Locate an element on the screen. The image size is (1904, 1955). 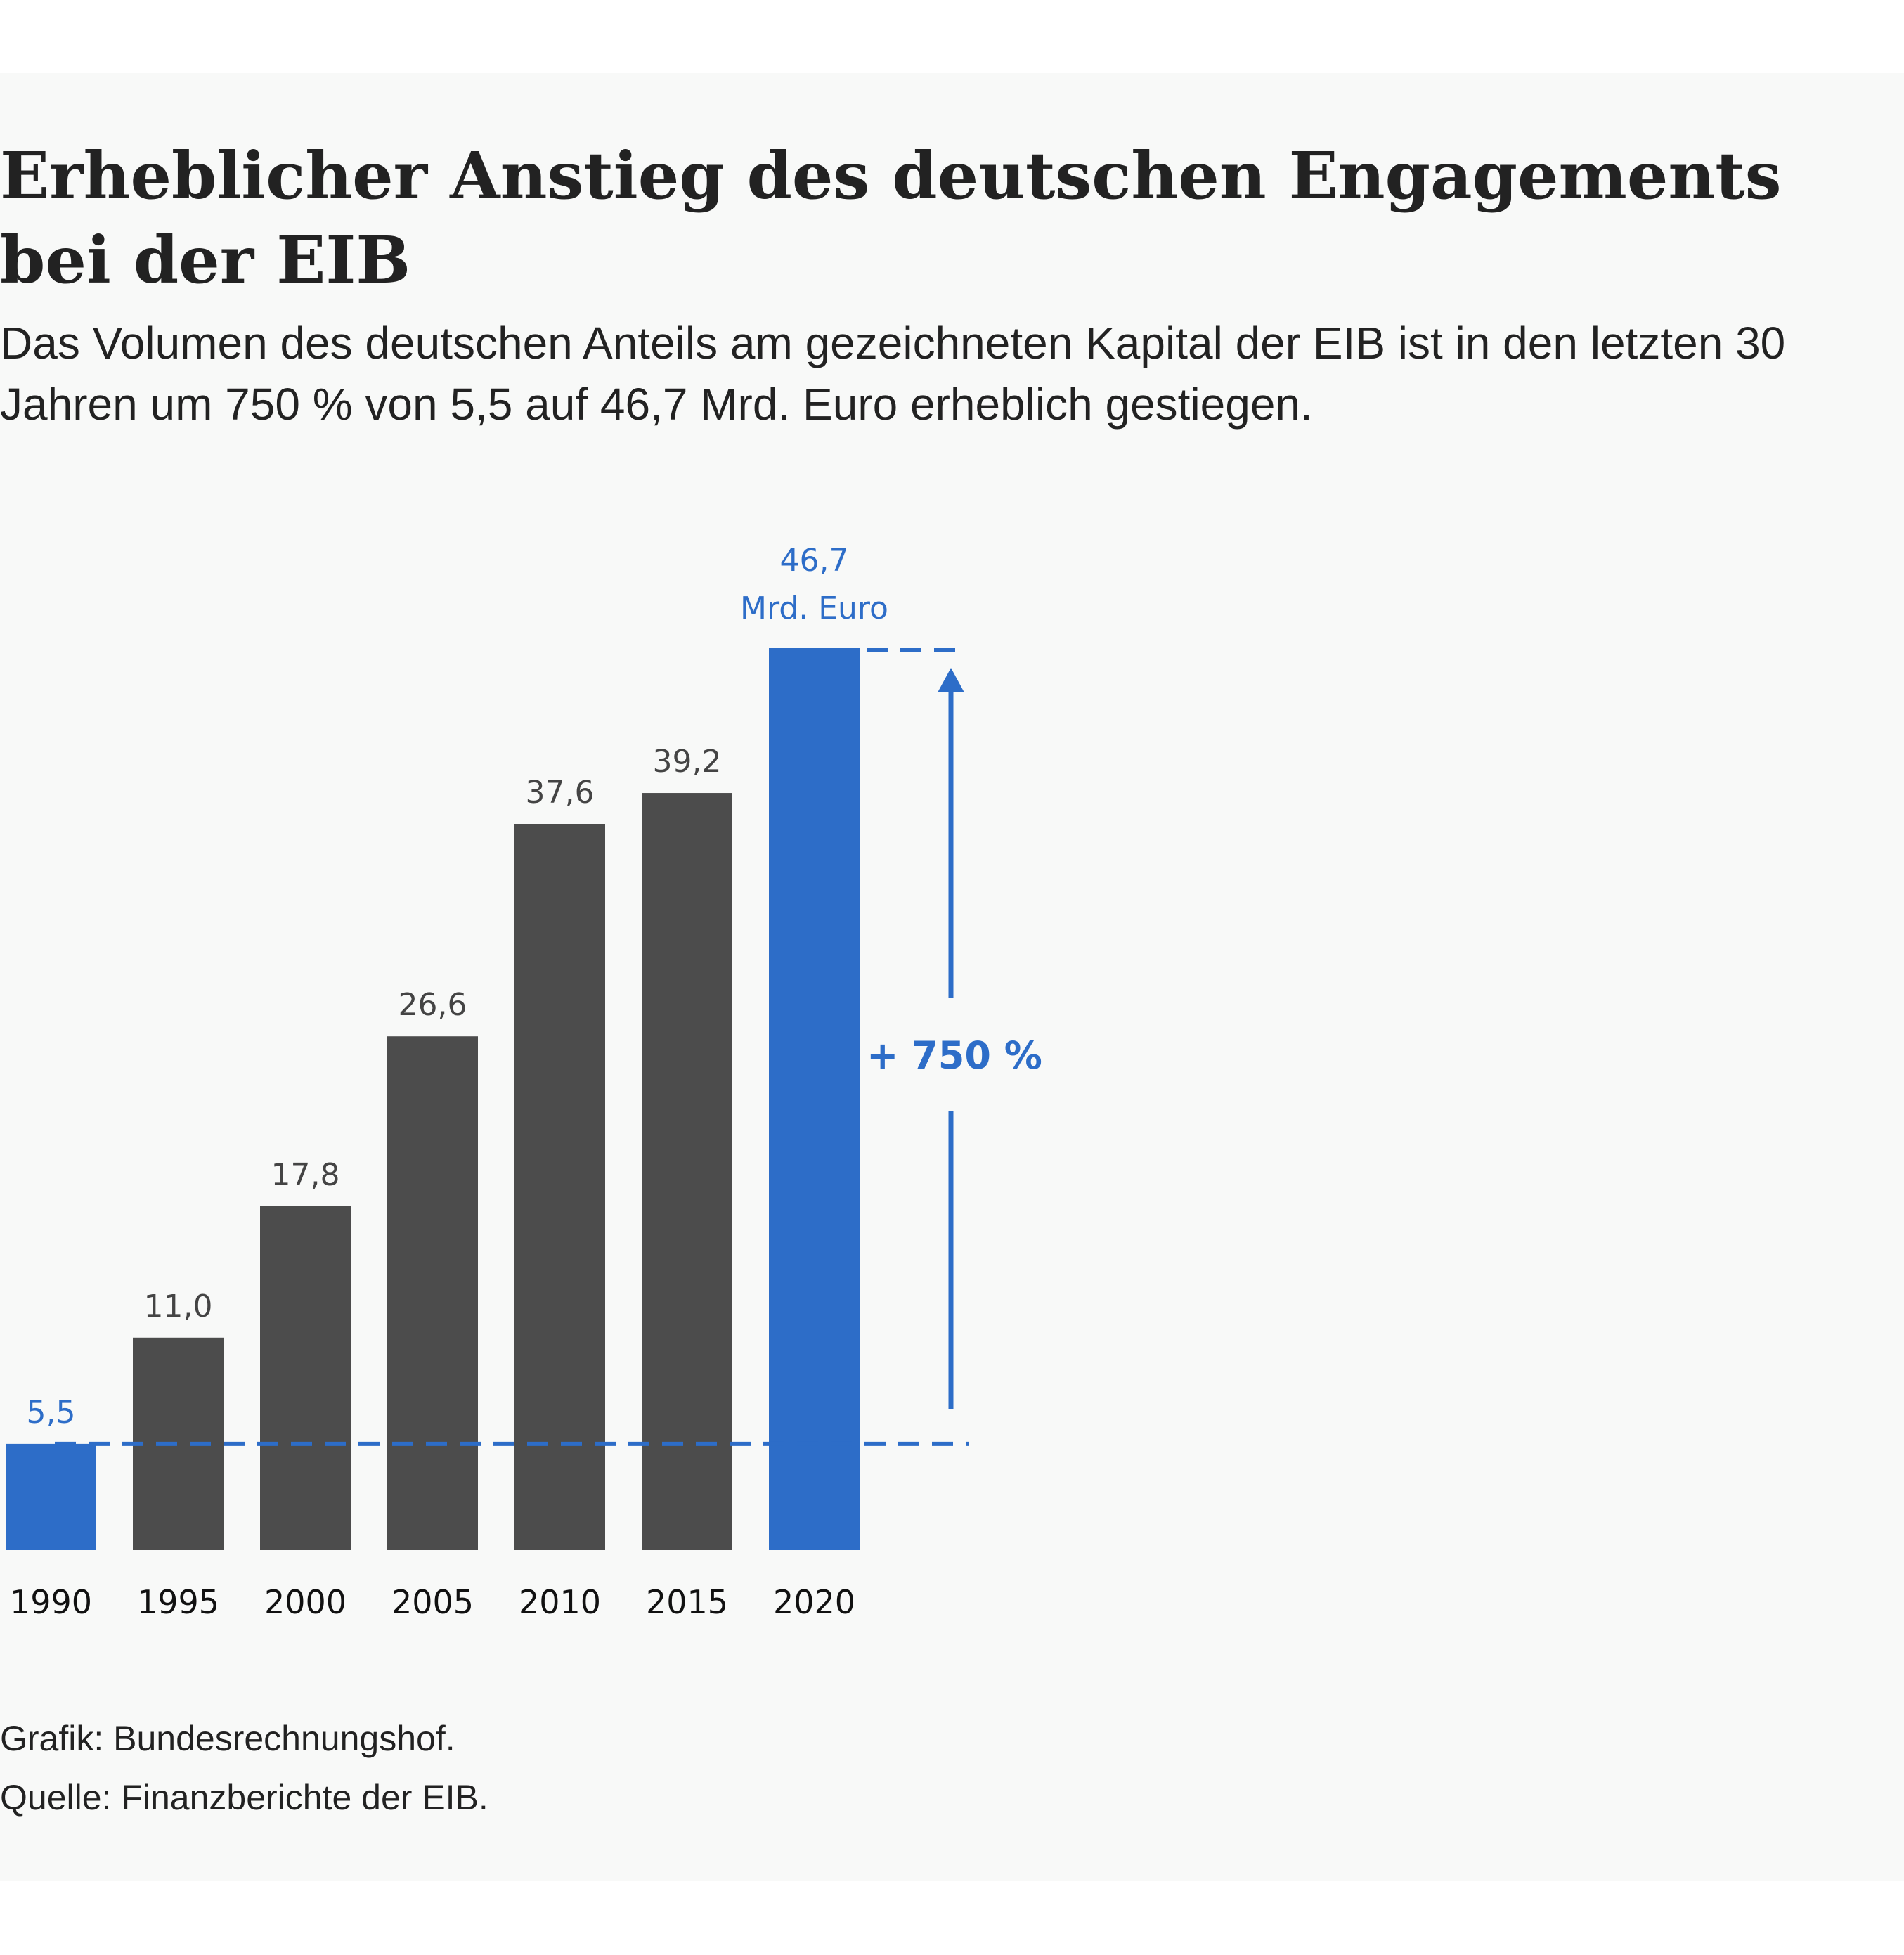
growth-annotation: + 750 % is located at coordinates (954, 1038).